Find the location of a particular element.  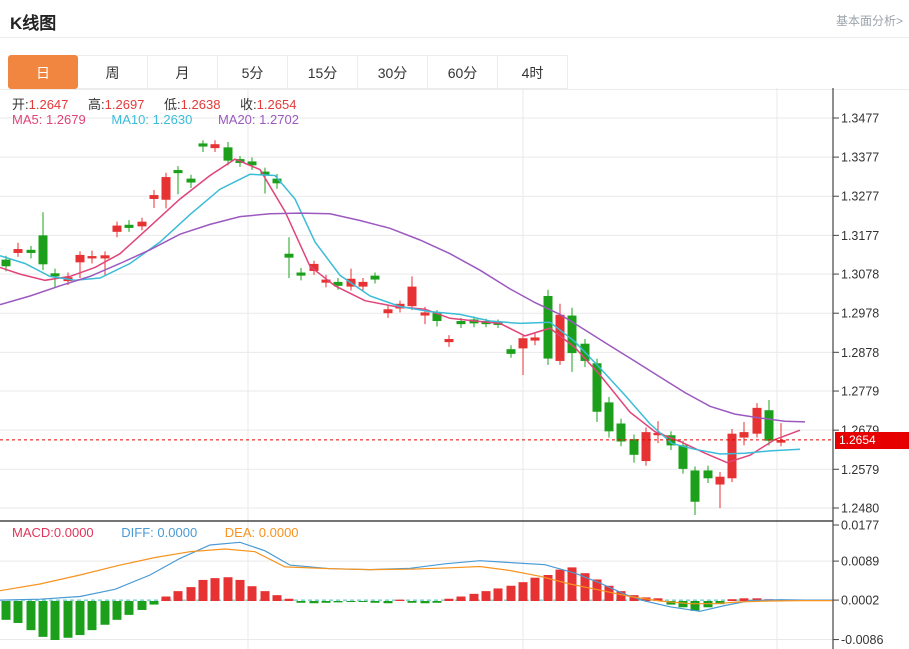

tab-day: 日 is located at coordinates (43, 72).